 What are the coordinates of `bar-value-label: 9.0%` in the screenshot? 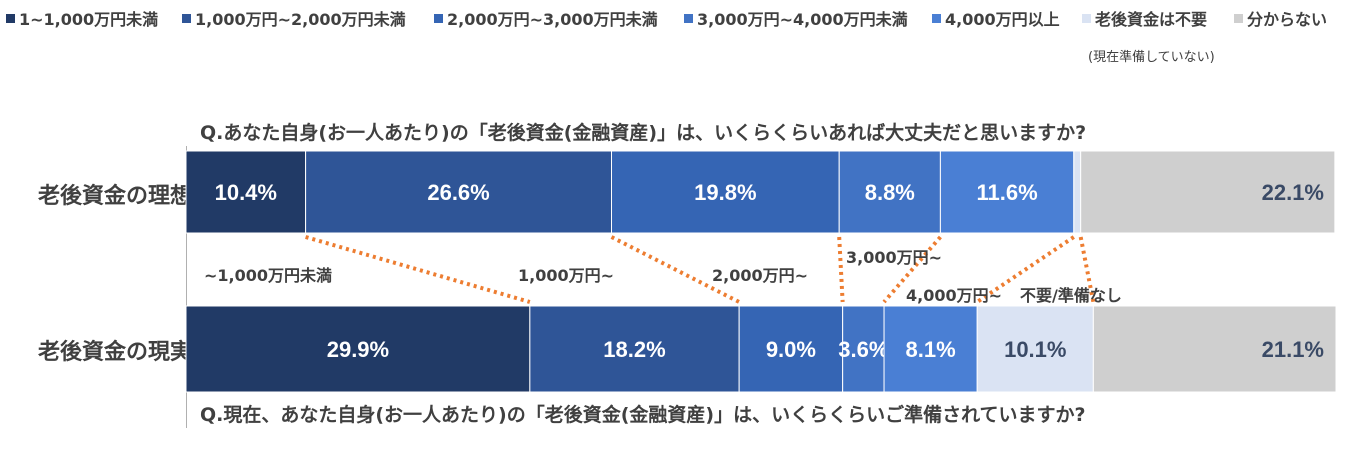 It's located at (791, 349).